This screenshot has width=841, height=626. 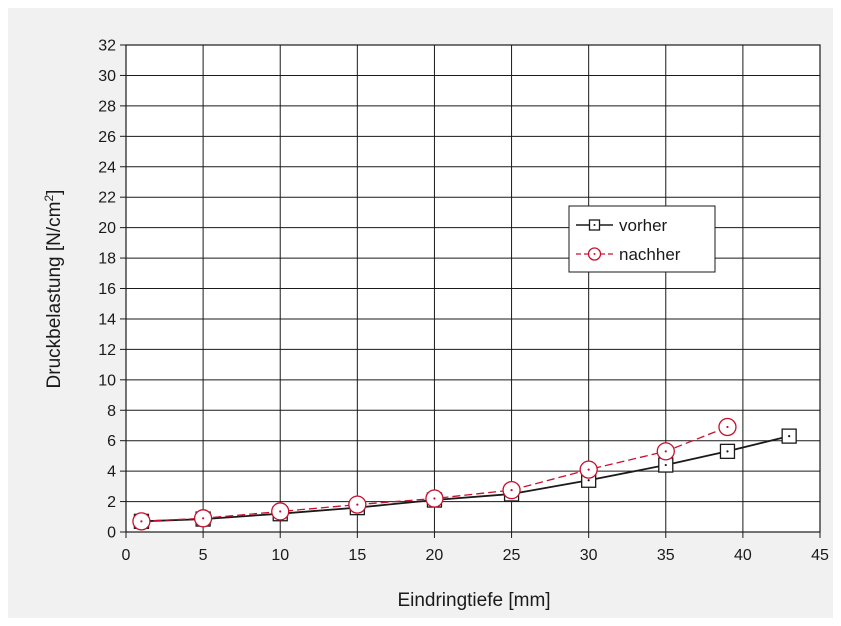 I want to click on x-axis-title: Eindringtiefe [mm], so click(x=473, y=600).